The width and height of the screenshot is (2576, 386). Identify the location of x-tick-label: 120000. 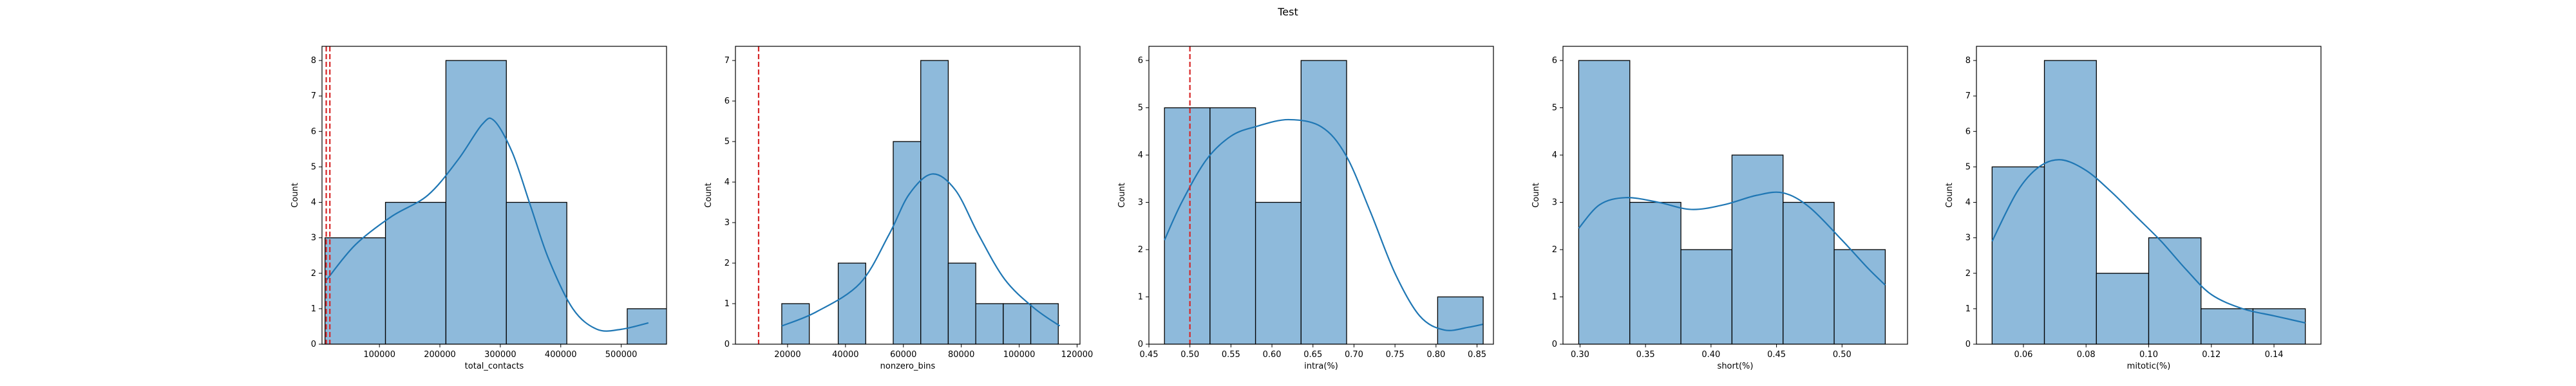
(1077, 355).